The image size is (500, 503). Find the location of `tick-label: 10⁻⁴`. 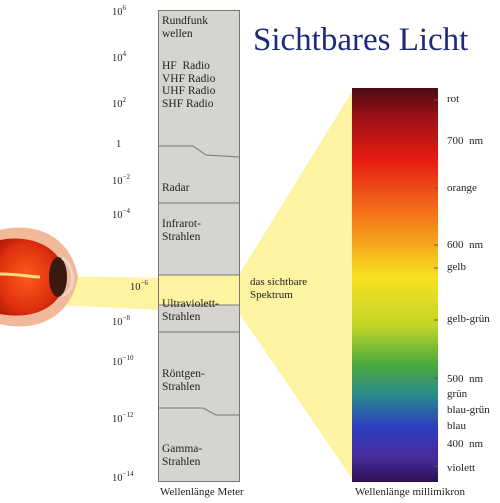

tick-label: 10⁻⁴ is located at coordinates (121, 214).